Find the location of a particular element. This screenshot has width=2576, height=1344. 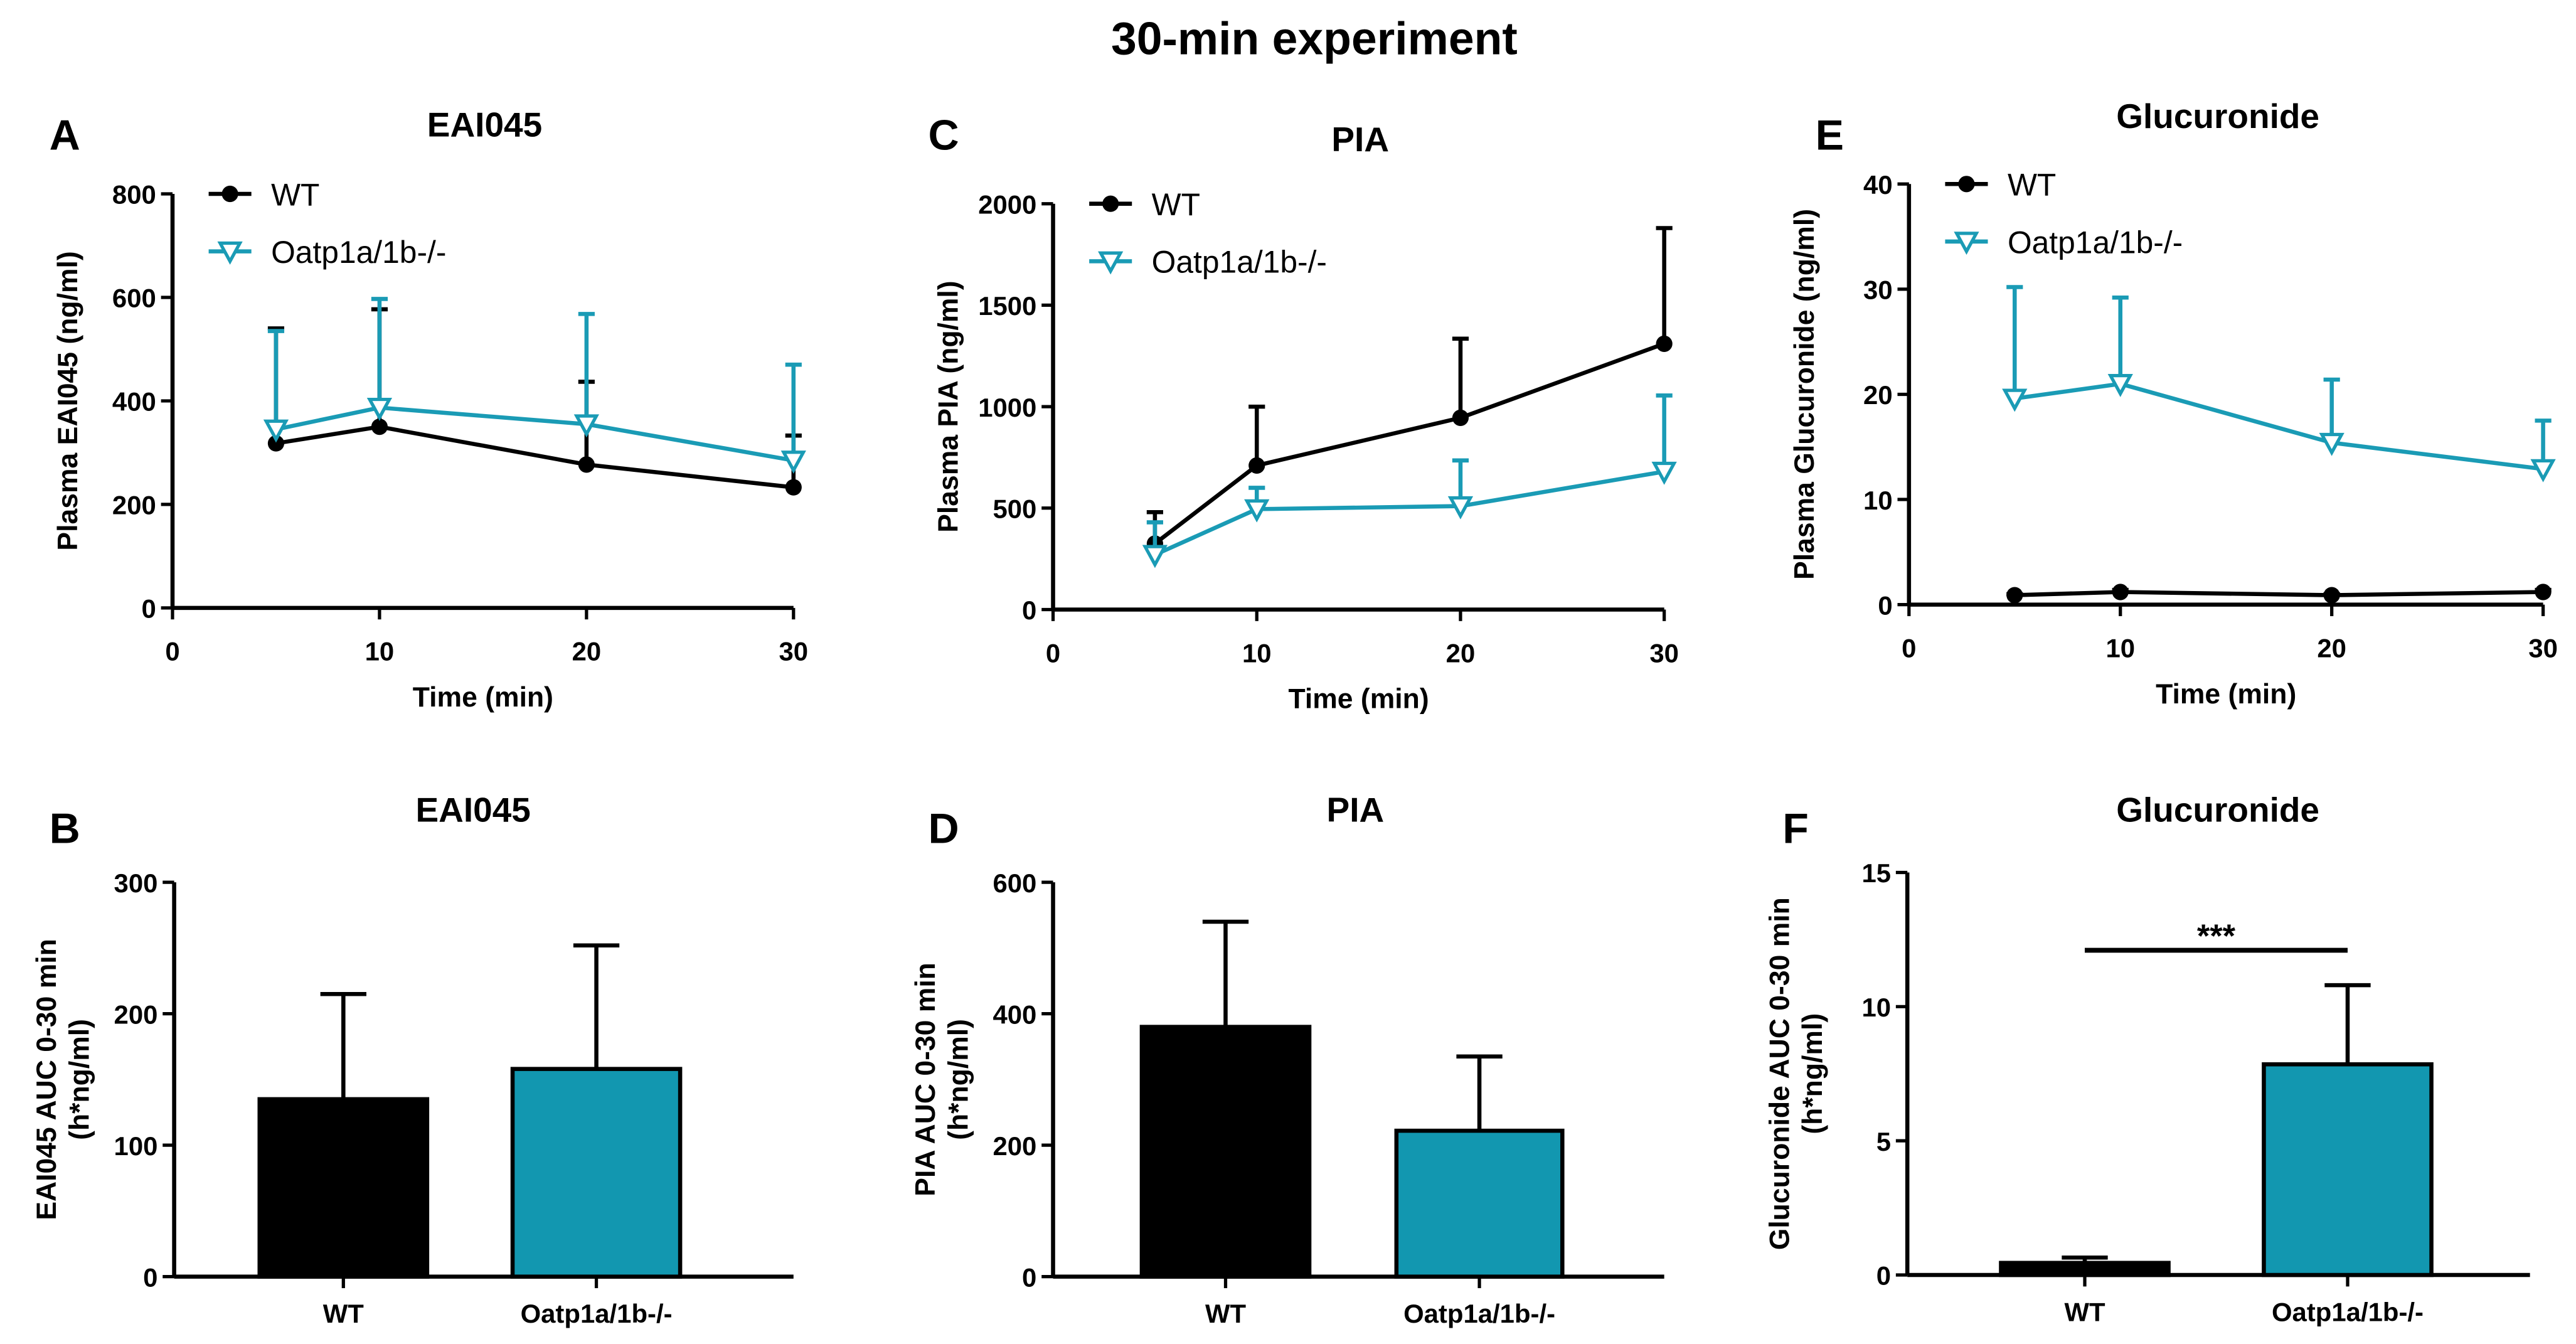

y-axis-label: PIA AUC 0-30 min (h*ng/ml) is located at coordinates (942, 1080).